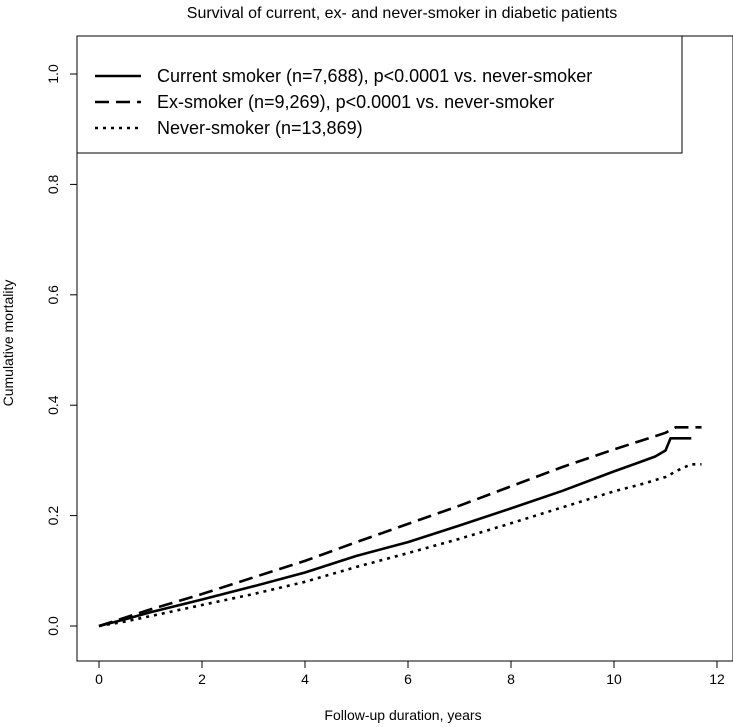 This screenshot has height=727, width=733. What do you see at coordinates (260, 128) in the screenshot?
I see `legend-label: Never-smoker (n=13,869)` at bounding box center [260, 128].